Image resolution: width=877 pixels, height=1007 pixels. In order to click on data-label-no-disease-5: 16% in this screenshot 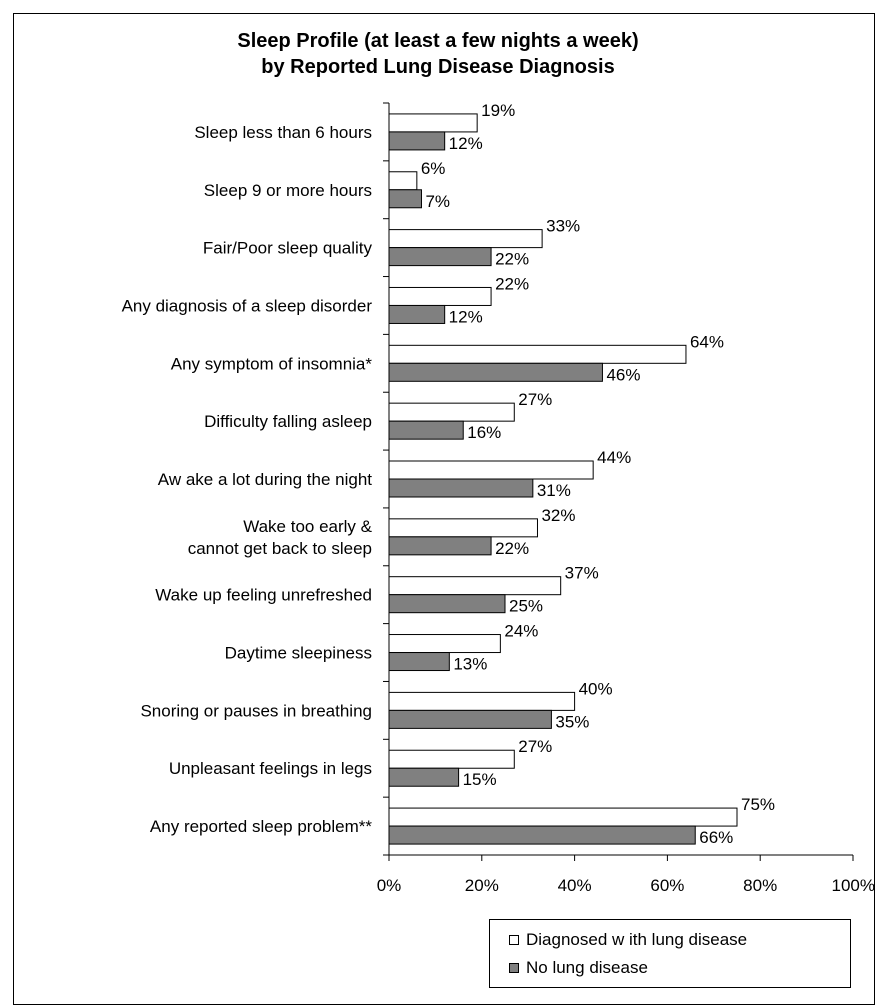, I will do `click(484, 432)`.